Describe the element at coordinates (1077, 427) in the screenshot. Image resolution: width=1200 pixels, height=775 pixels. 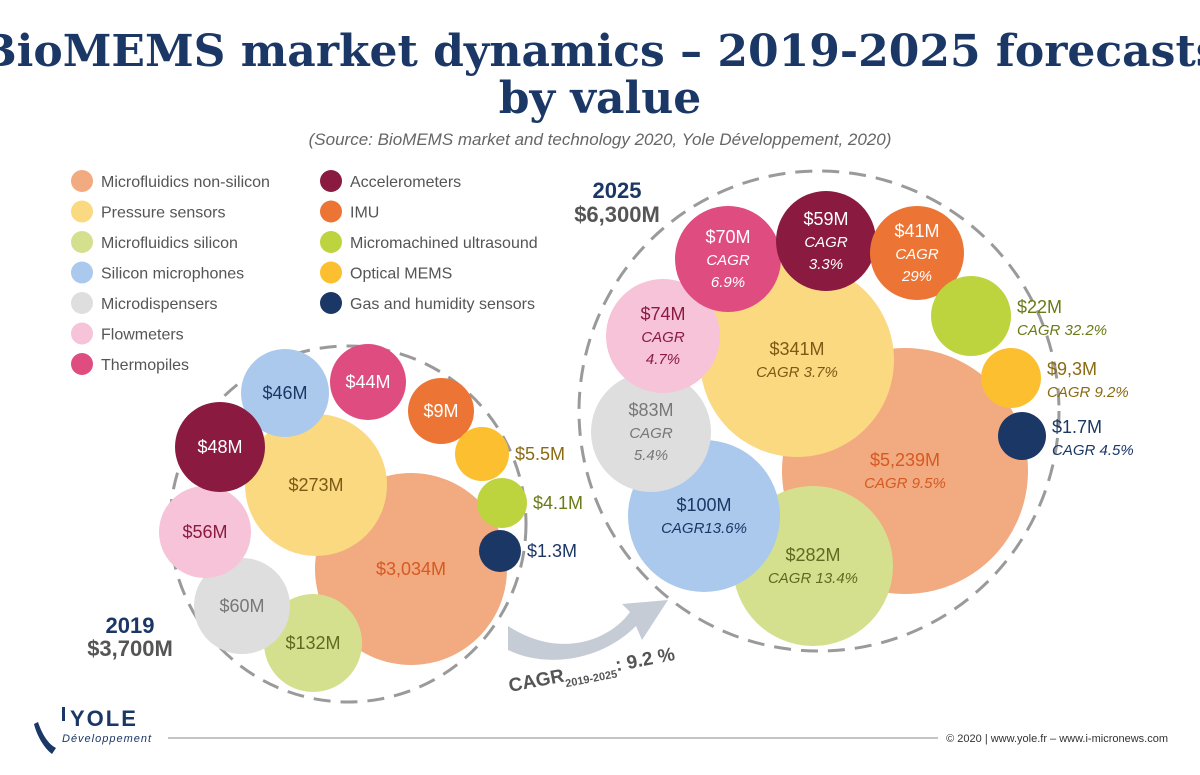
I see `bubble-value-label-2025-gas-and-humidity-sensors: $1.7M` at that location.